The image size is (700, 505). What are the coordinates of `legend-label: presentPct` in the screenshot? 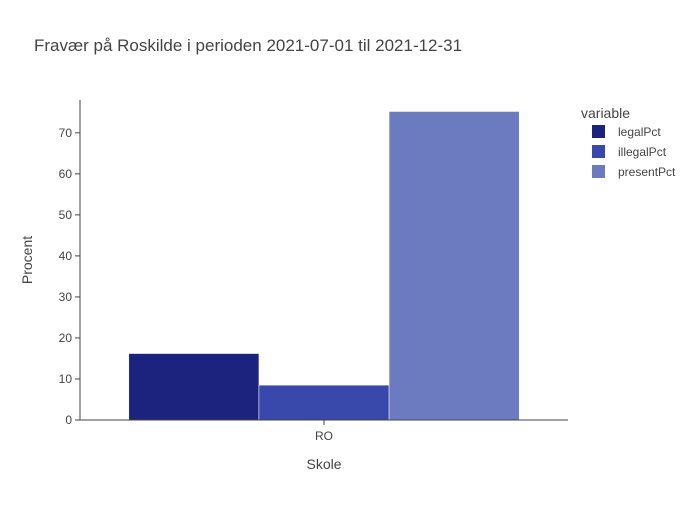 It's located at (647, 172).